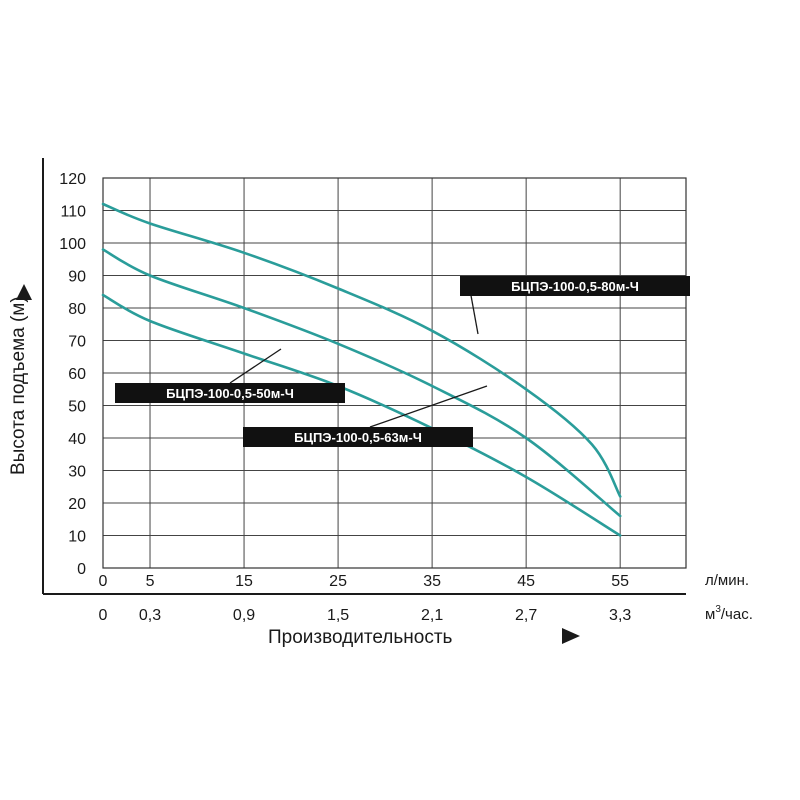  I want to click on x-unit-m3h-base: м, so click(710, 614).